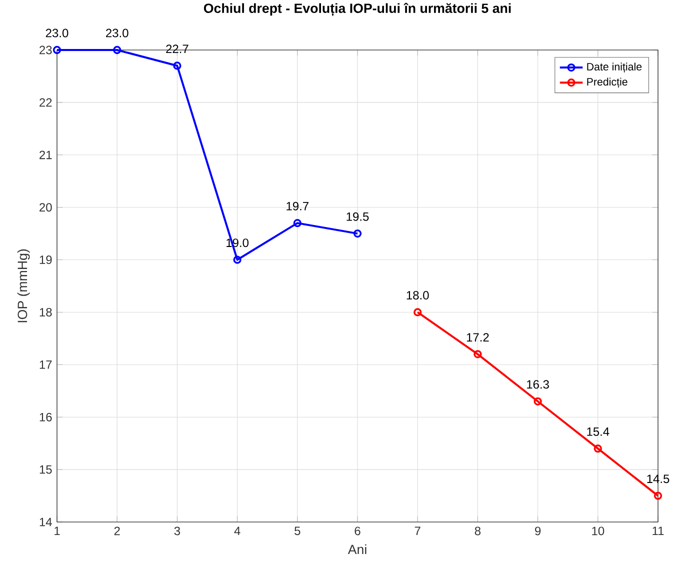  Describe the element at coordinates (598, 431) in the screenshot. I see `data-label: 15.4` at that location.